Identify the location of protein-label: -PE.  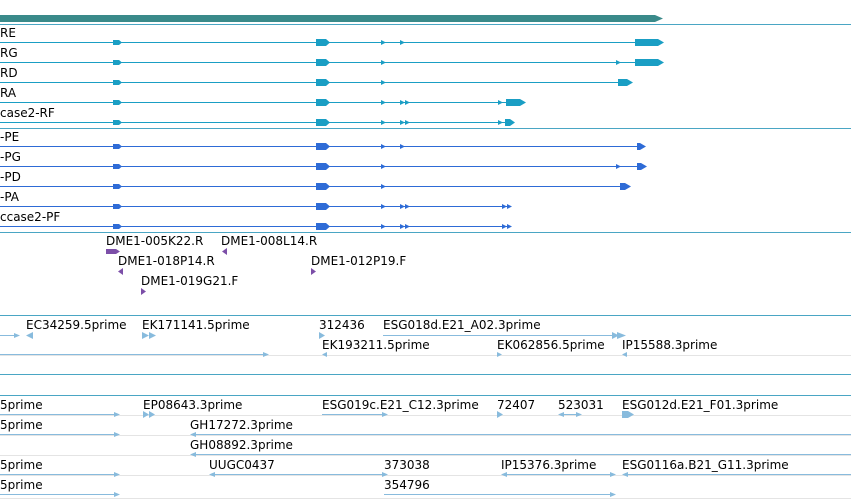
(9, 137).